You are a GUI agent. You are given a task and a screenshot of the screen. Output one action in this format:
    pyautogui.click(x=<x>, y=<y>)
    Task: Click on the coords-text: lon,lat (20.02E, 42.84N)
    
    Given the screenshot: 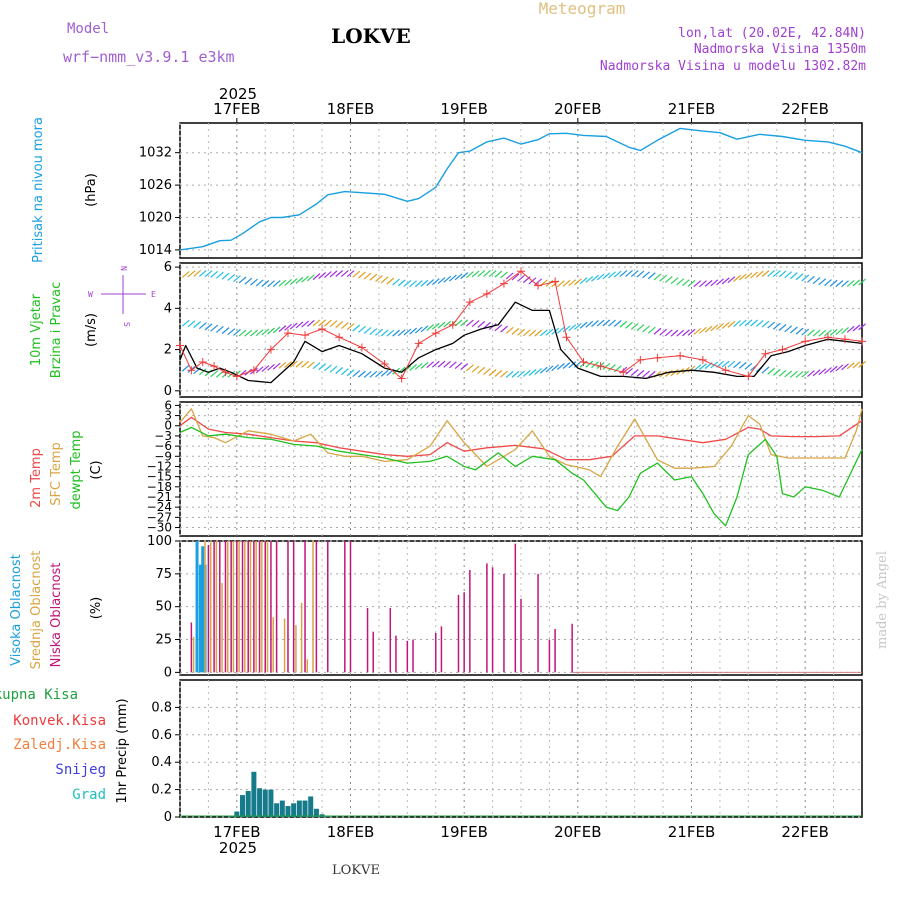 What is the action you would take?
    pyautogui.click(x=772, y=33)
    